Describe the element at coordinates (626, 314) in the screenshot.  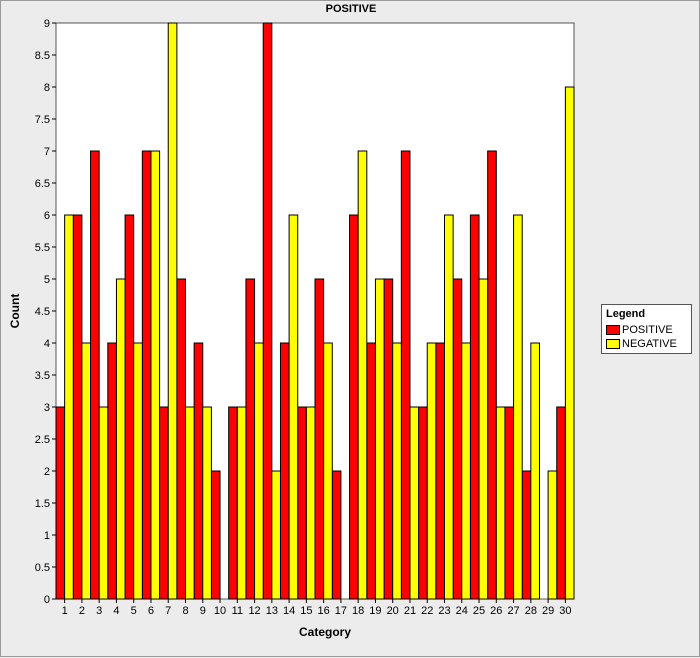
I see `legend-title: Legend` at that location.